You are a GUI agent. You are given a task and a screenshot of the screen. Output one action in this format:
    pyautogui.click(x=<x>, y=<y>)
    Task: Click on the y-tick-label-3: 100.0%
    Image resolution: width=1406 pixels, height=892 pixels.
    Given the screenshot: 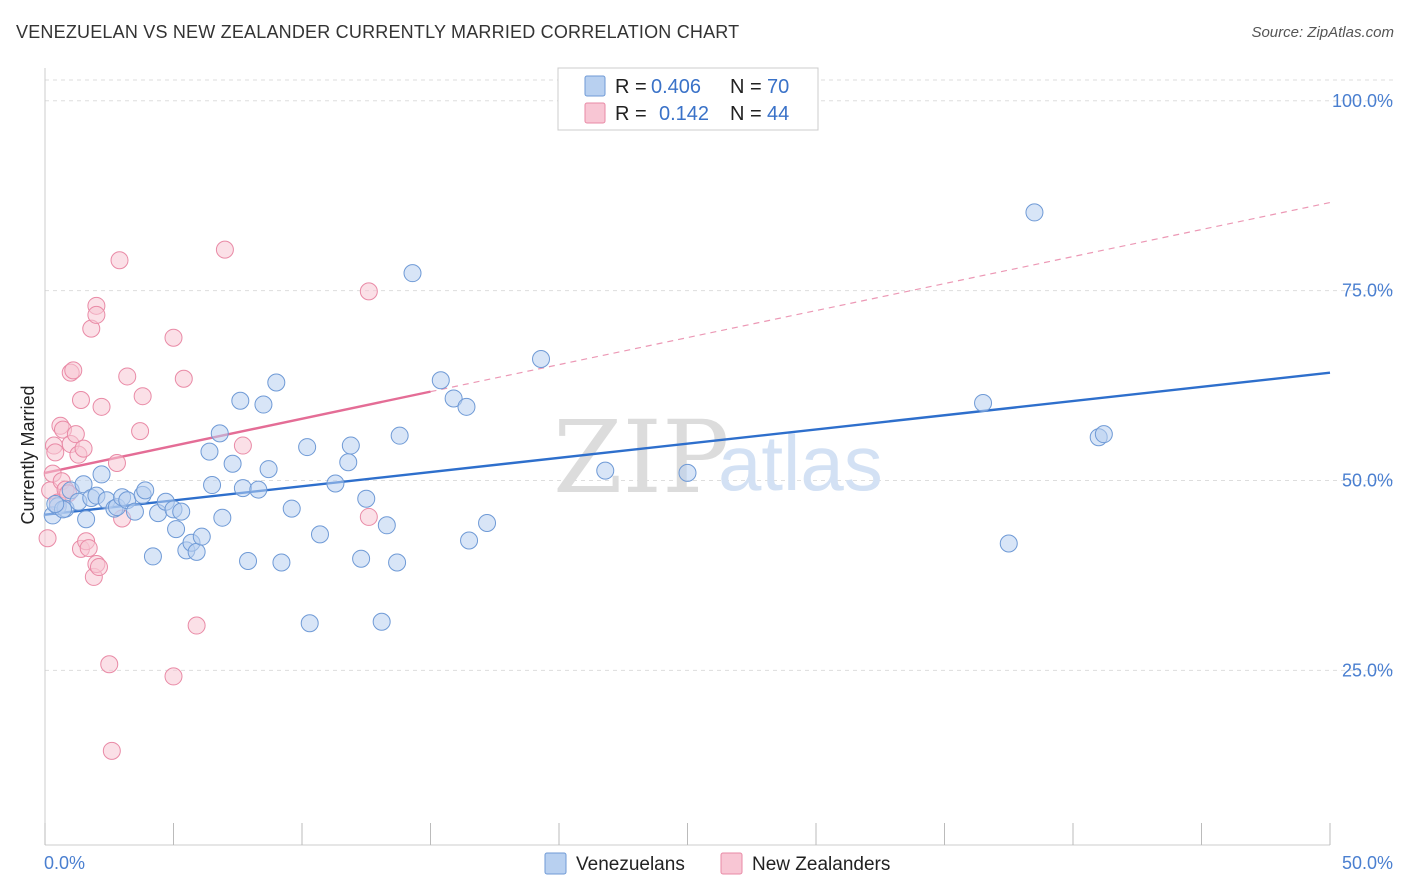 What is the action you would take?
    pyautogui.click(x=1362, y=101)
    